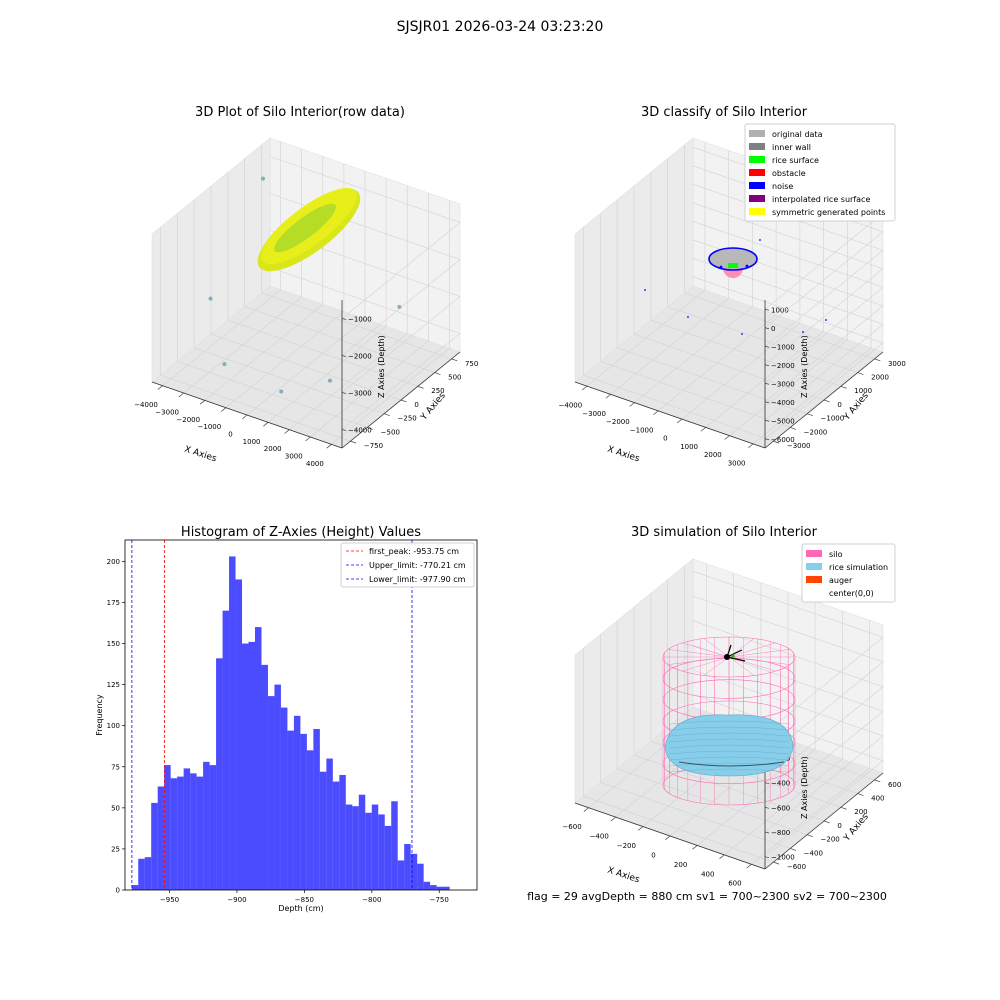 The height and width of the screenshot is (1000, 1000). I want to click on y-tick-label: 125, so click(113, 685).